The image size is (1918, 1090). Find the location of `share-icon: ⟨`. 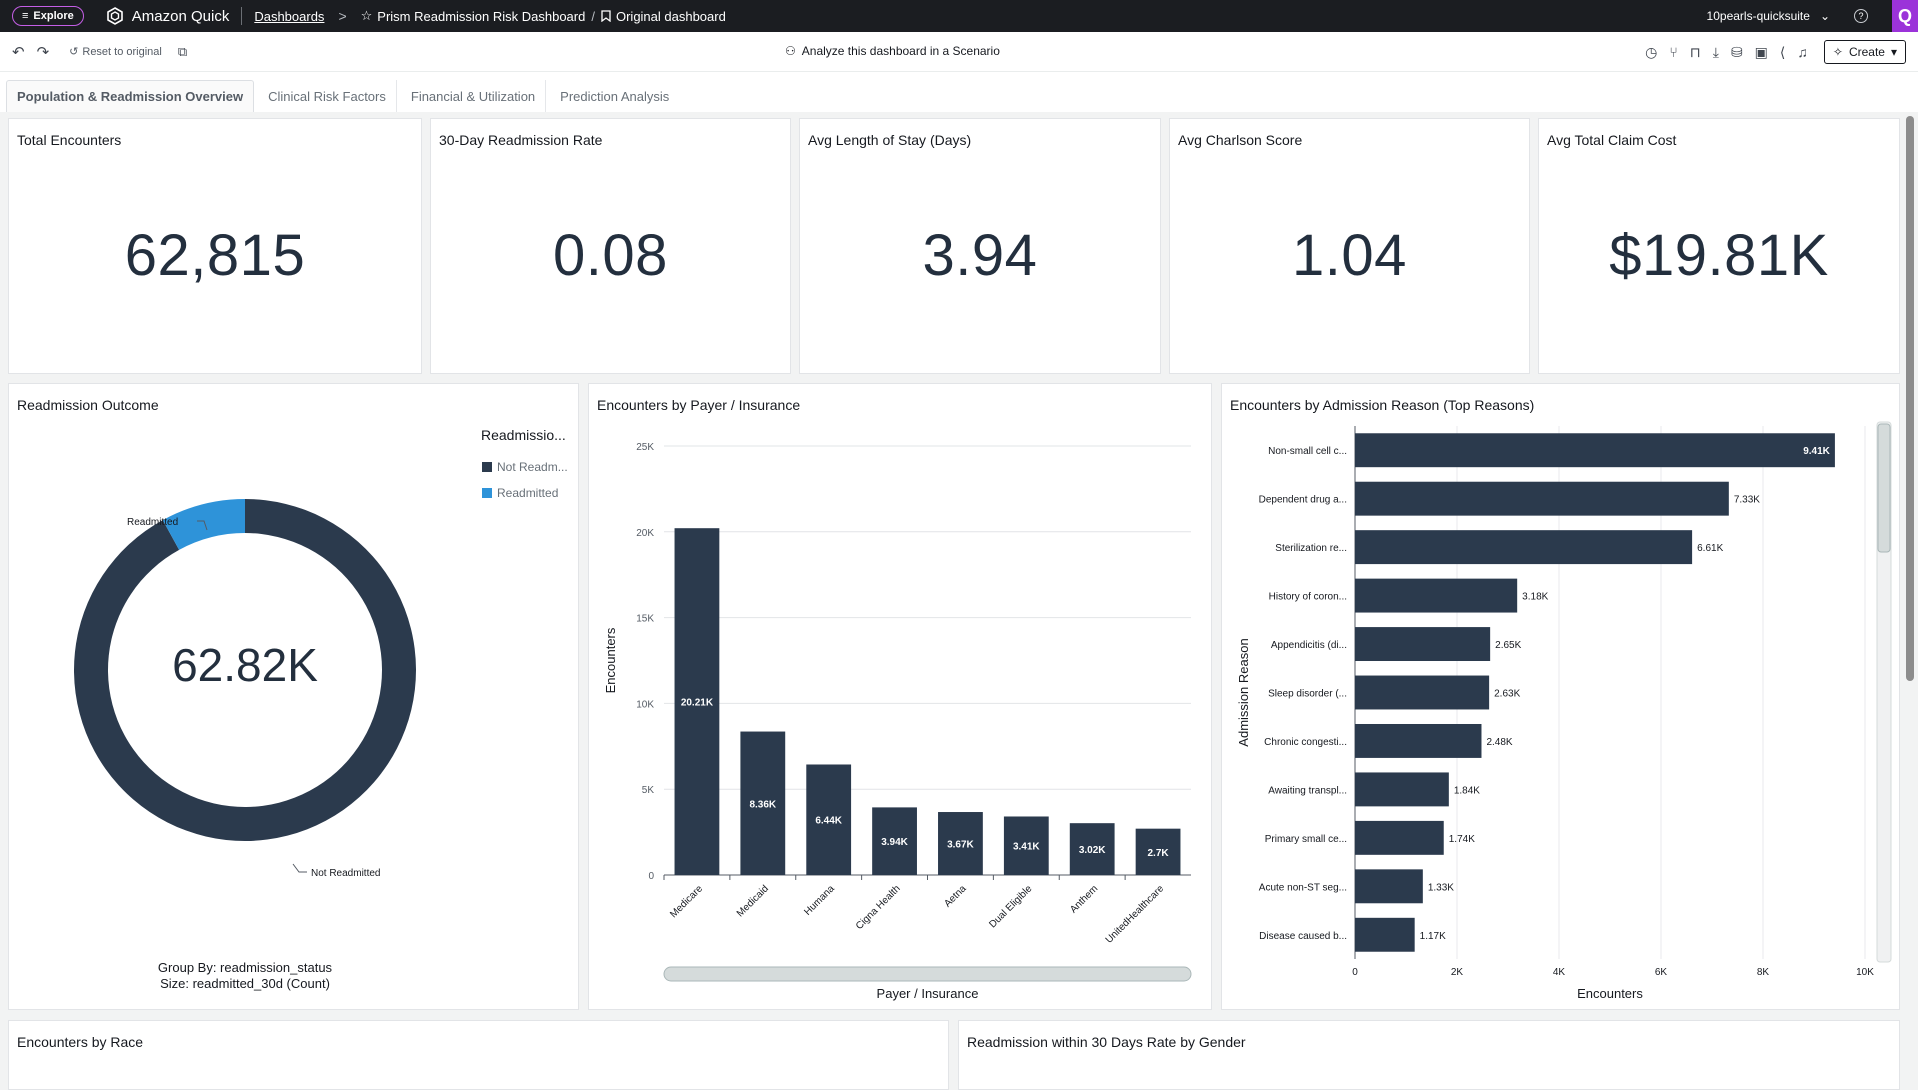

share-icon: ⟨ is located at coordinates (1782, 51).